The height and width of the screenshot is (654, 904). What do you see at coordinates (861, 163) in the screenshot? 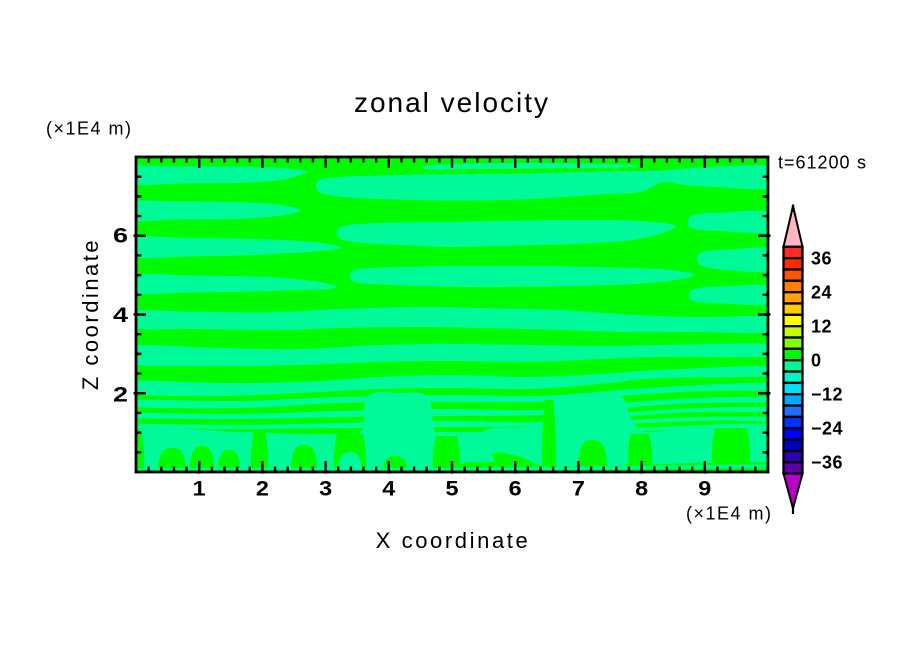
I see `svg-text: s` at bounding box center [861, 163].